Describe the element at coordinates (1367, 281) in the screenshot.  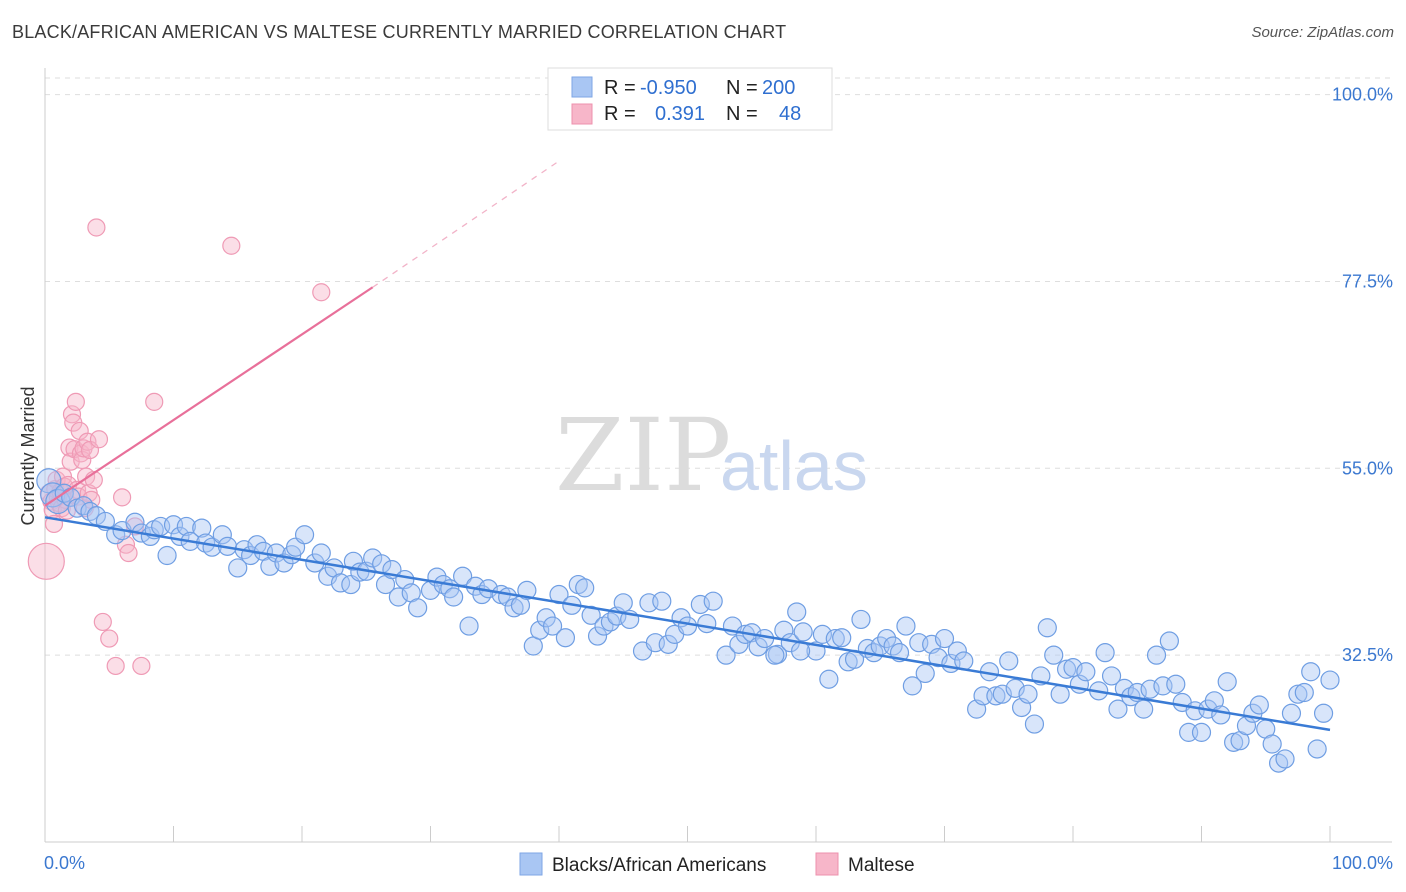
I see `y-tick-label-2: 77.5%` at that location.